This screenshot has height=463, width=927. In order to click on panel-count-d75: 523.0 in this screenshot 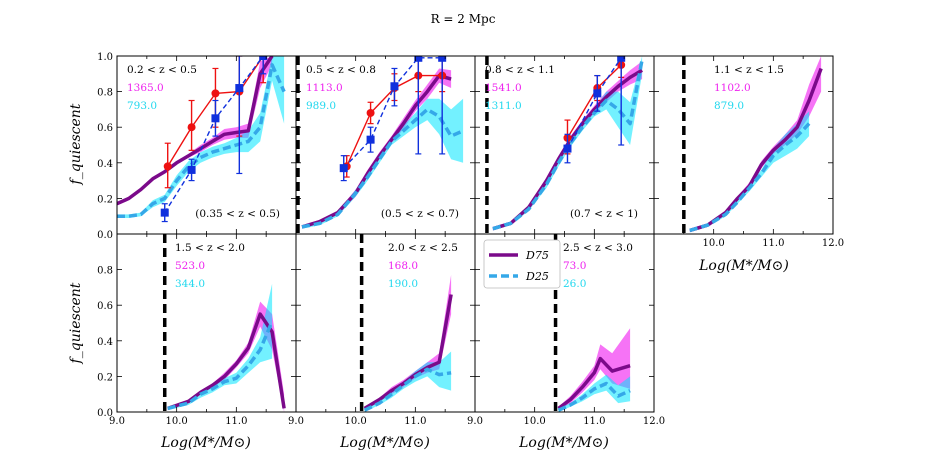, I will do `click(190, 266)`.